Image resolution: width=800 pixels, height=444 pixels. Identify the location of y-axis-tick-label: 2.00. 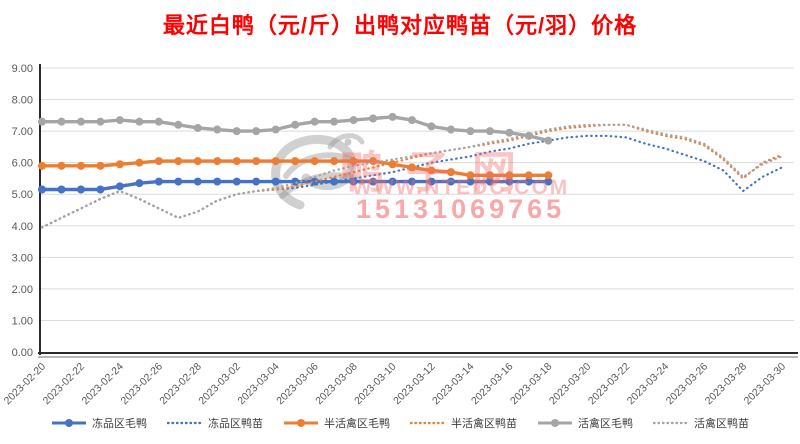
(22, 290).